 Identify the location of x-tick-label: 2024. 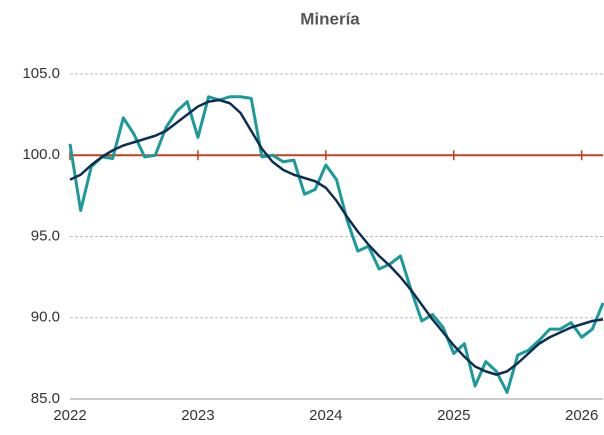
(325, 415).